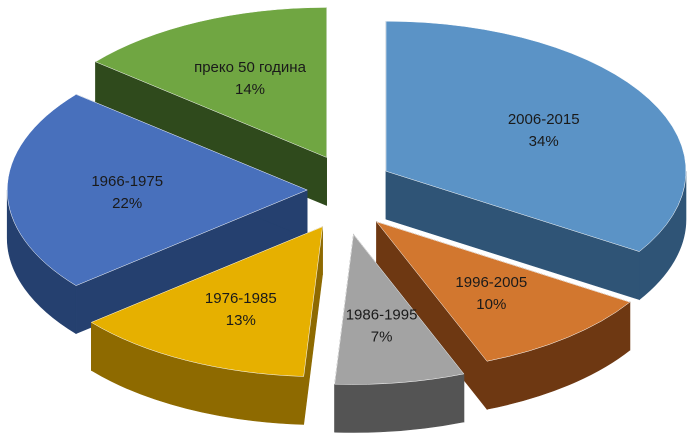 Image resolution: width=700 pixels, height=434 pixels. What do you see at coordinates (127, 203) in the screenshot?
I see `slice-percent-4: 22%` at bounding box center [127, 203].